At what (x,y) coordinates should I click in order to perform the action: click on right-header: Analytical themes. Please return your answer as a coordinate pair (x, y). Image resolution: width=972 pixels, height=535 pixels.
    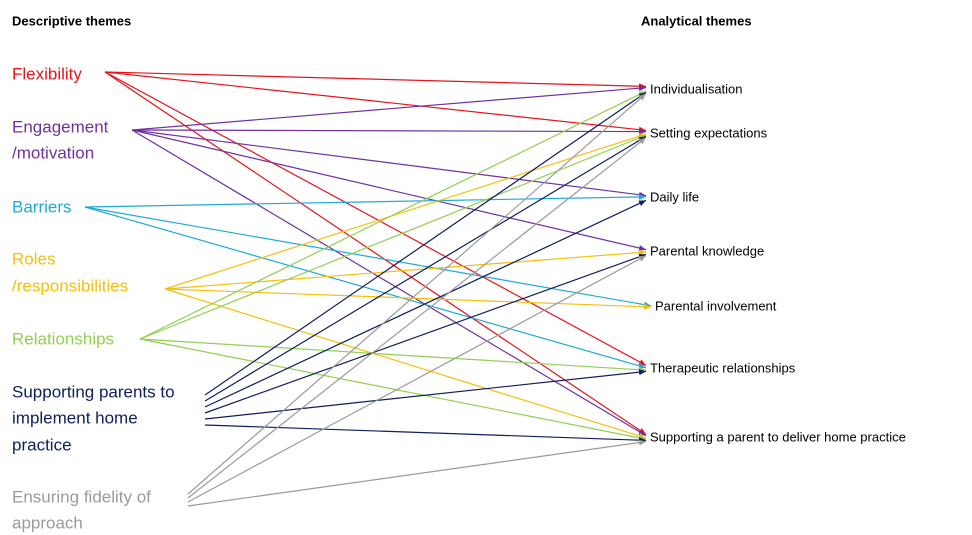
    Looking at the image, I should click on (696, 20).